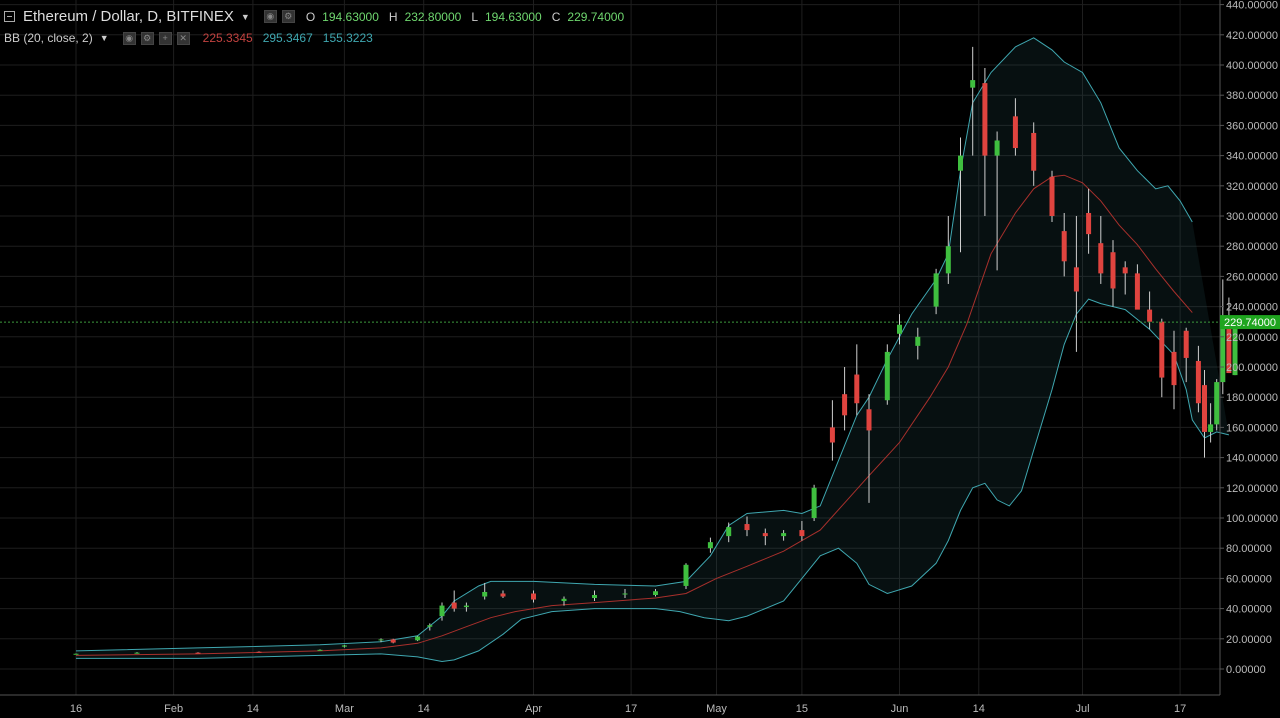 This screenshot has height=718, width=1280. What do you see at coordinates (900, 709) in the screenshot?
I see `time-tick-label: Jun` at bounding box center [900, 709].